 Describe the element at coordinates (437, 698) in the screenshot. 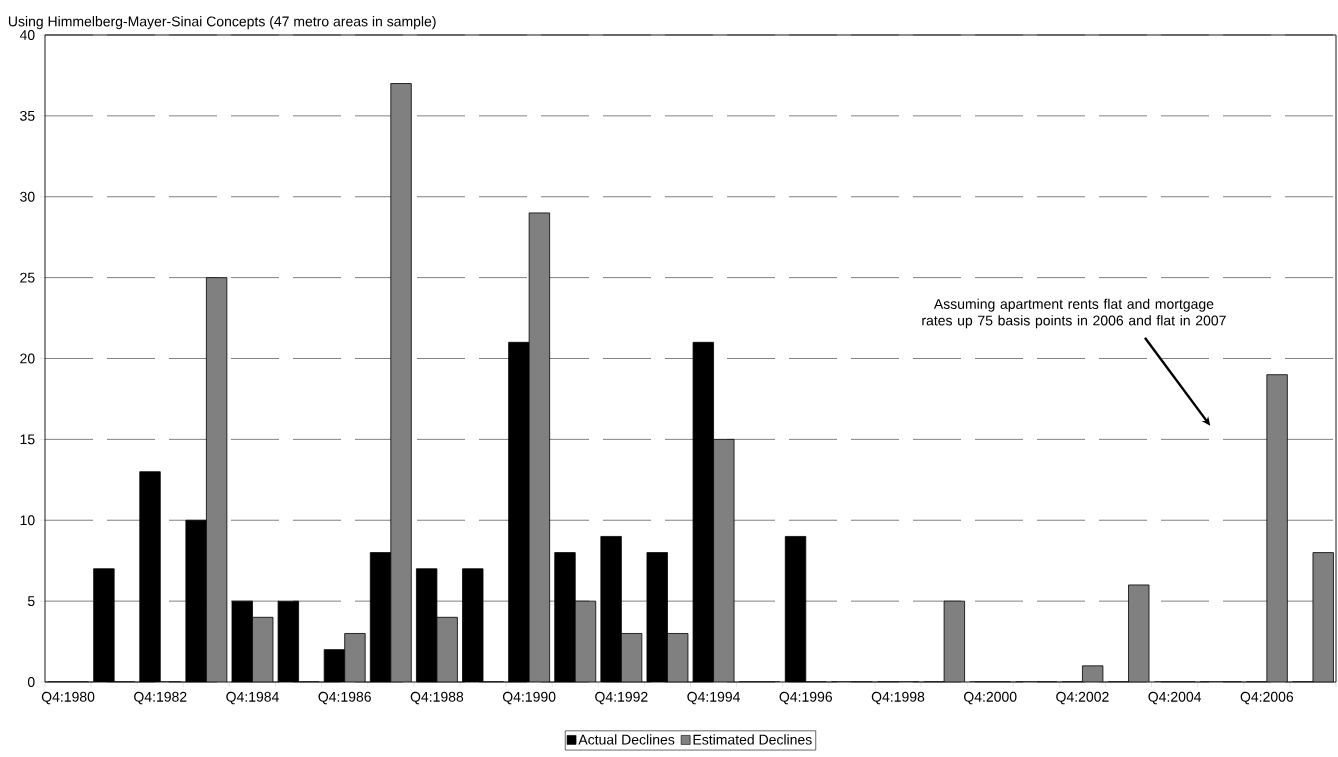

I see `x-tick-label: Q4:1988` at that location.